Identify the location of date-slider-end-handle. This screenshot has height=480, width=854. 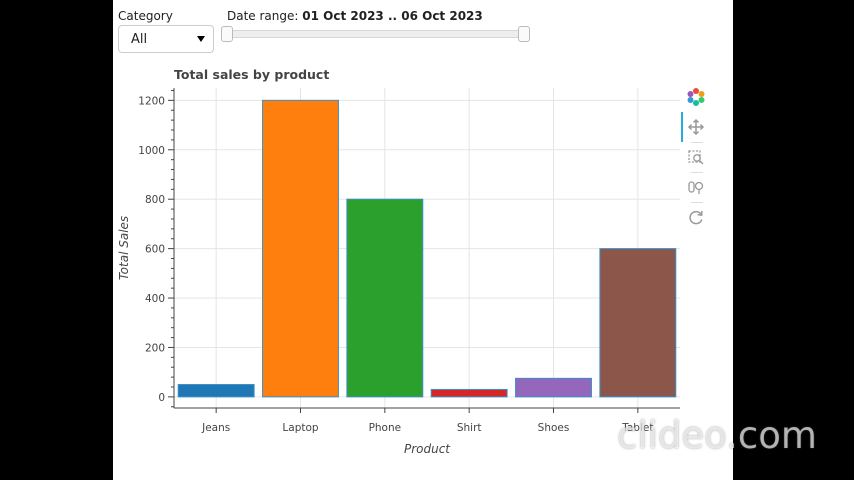
(524, 34).